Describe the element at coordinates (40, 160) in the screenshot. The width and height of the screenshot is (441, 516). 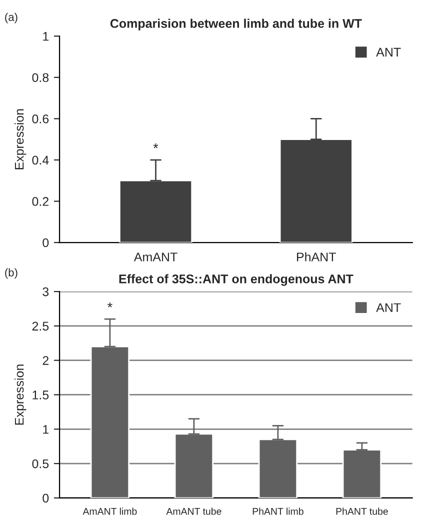
I see `y-tick-label: 0.4` at that location.